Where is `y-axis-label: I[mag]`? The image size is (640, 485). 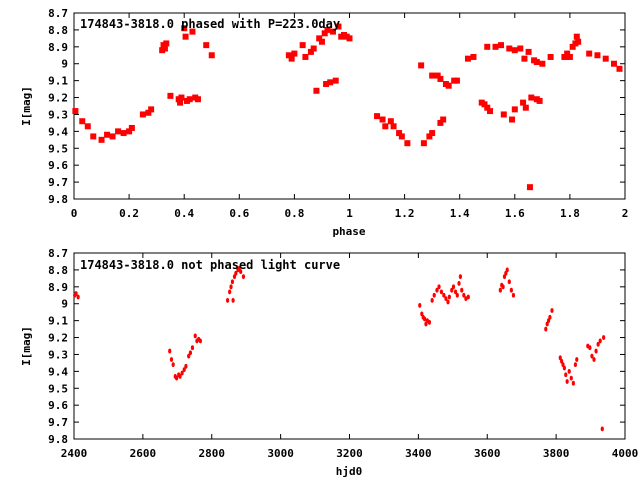 y-axis-label: I[mag] is located at coordinates (26, 106).